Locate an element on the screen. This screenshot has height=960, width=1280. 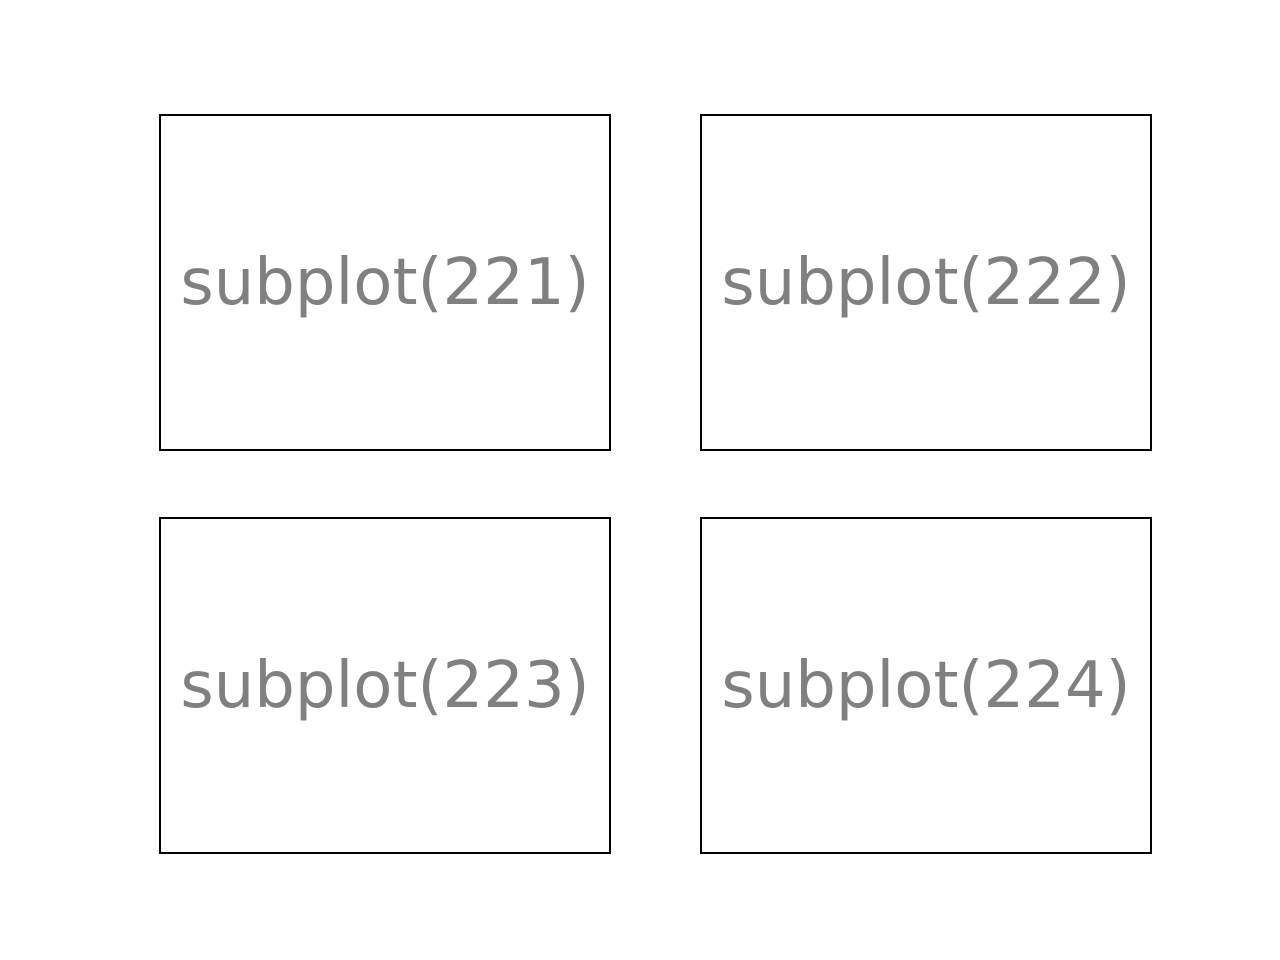
subplot-label-221: subplot(221) is located at coordinates (385, 282).